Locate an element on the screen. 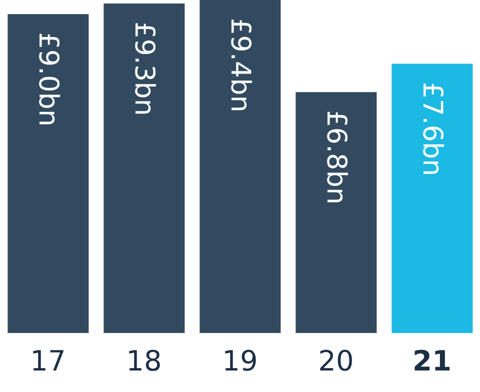 This screenshot has height=392, width=480. data-label: £9.4bn is located at coordinates (240, 65).